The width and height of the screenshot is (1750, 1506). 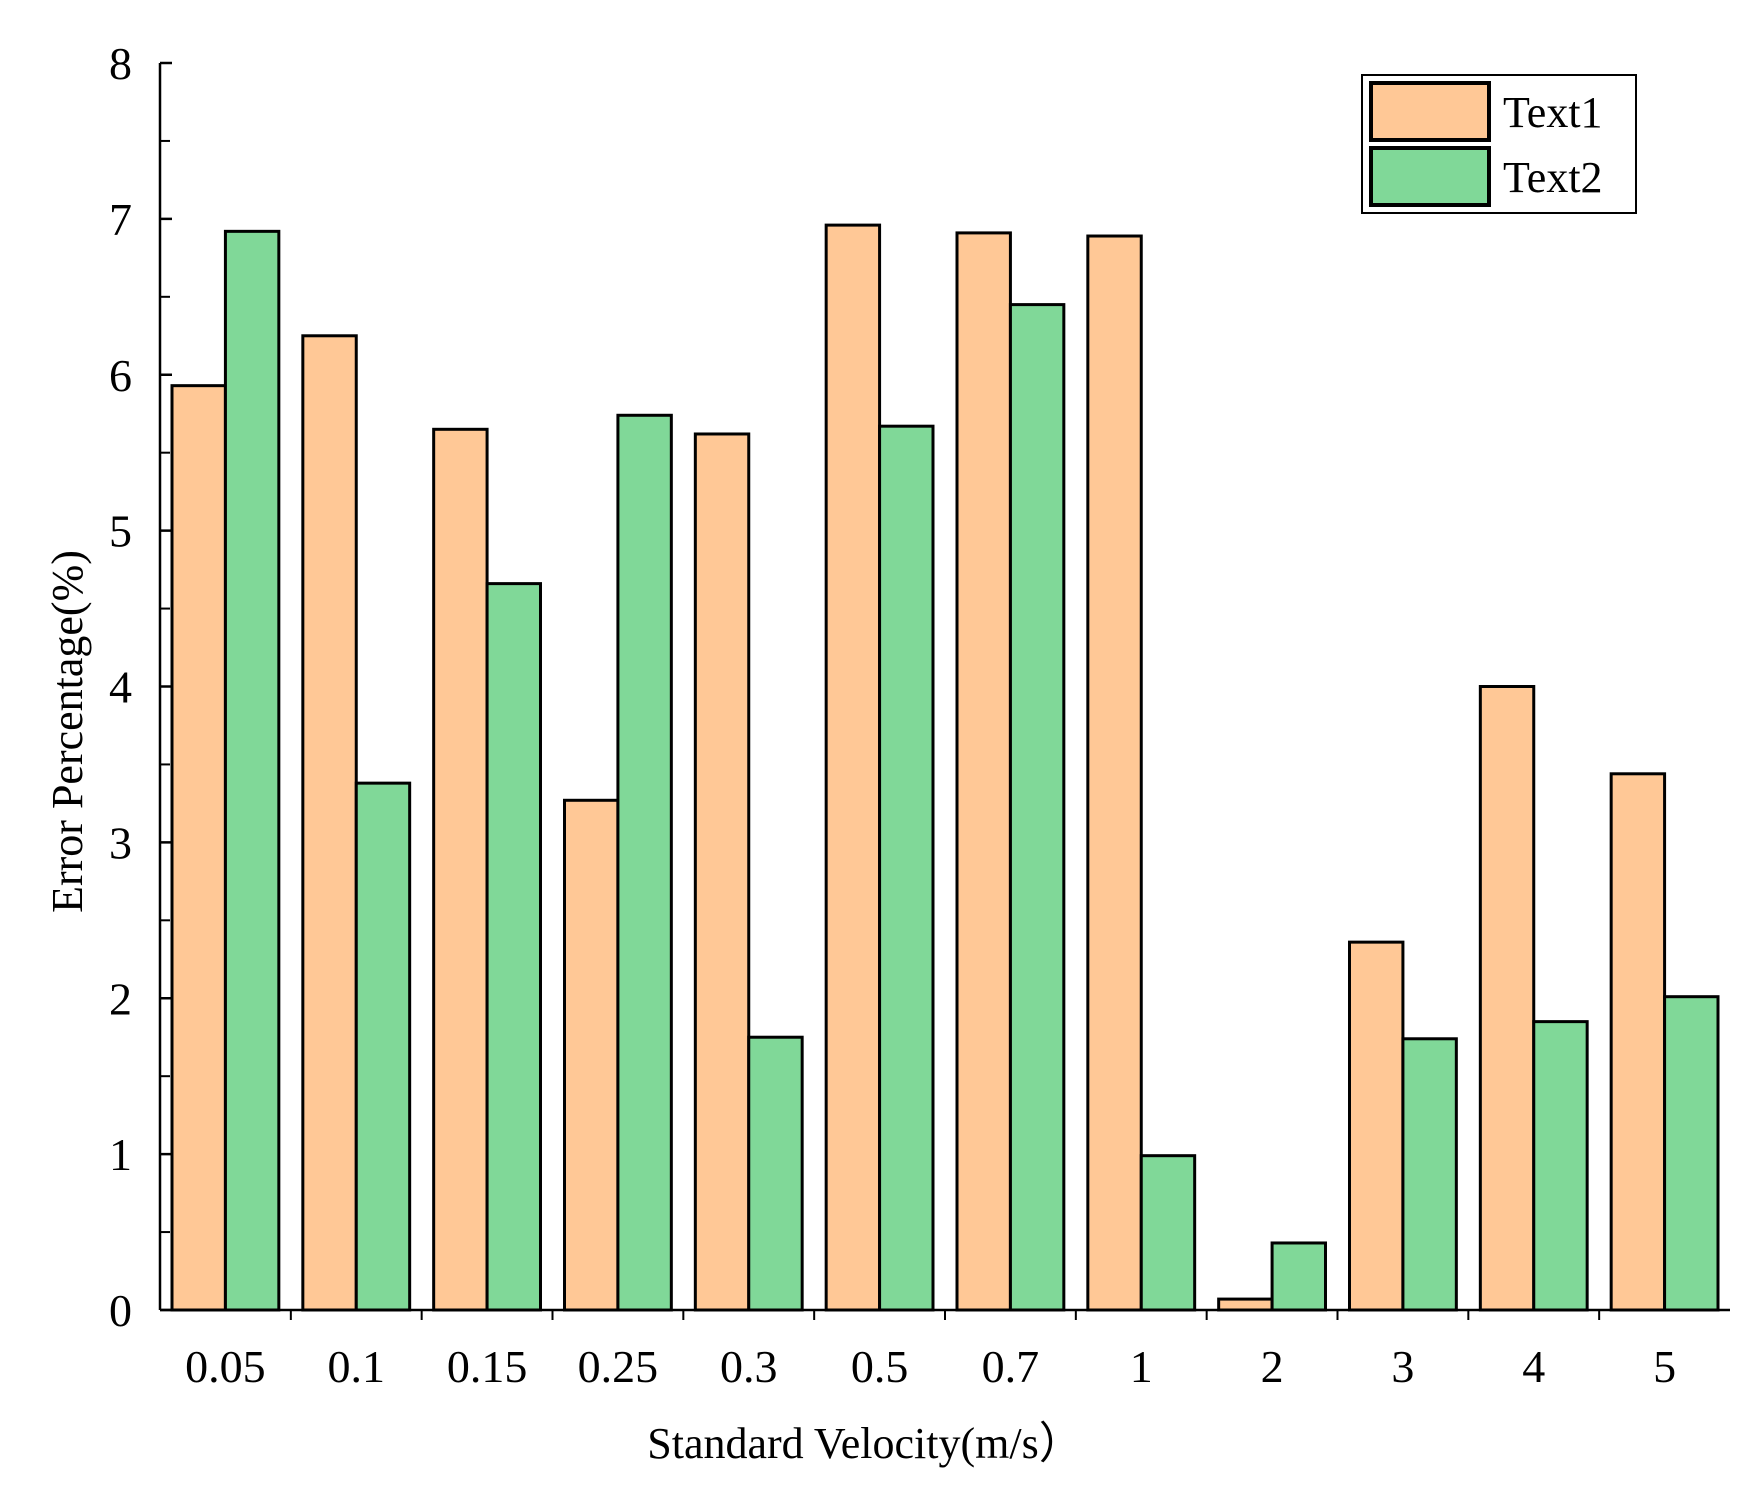 What do you see at coordinates (120, 63) in the screenshot?
I see `y-tick-label: 8` at bounding box center [120, 63].